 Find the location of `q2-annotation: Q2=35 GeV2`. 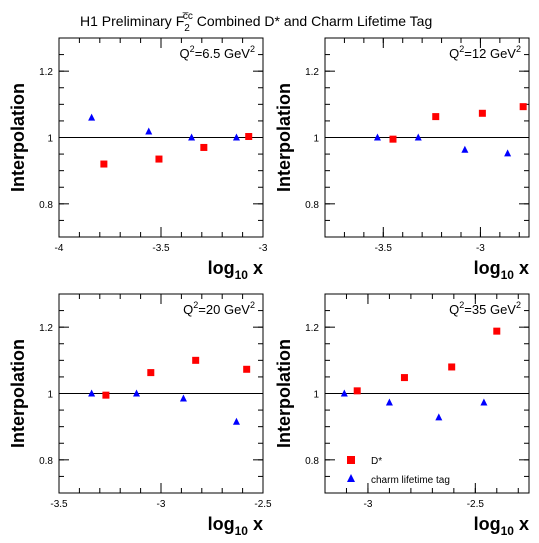

q2-annotation: Q2=35 GeV2 is located at coordinates (485, 308).